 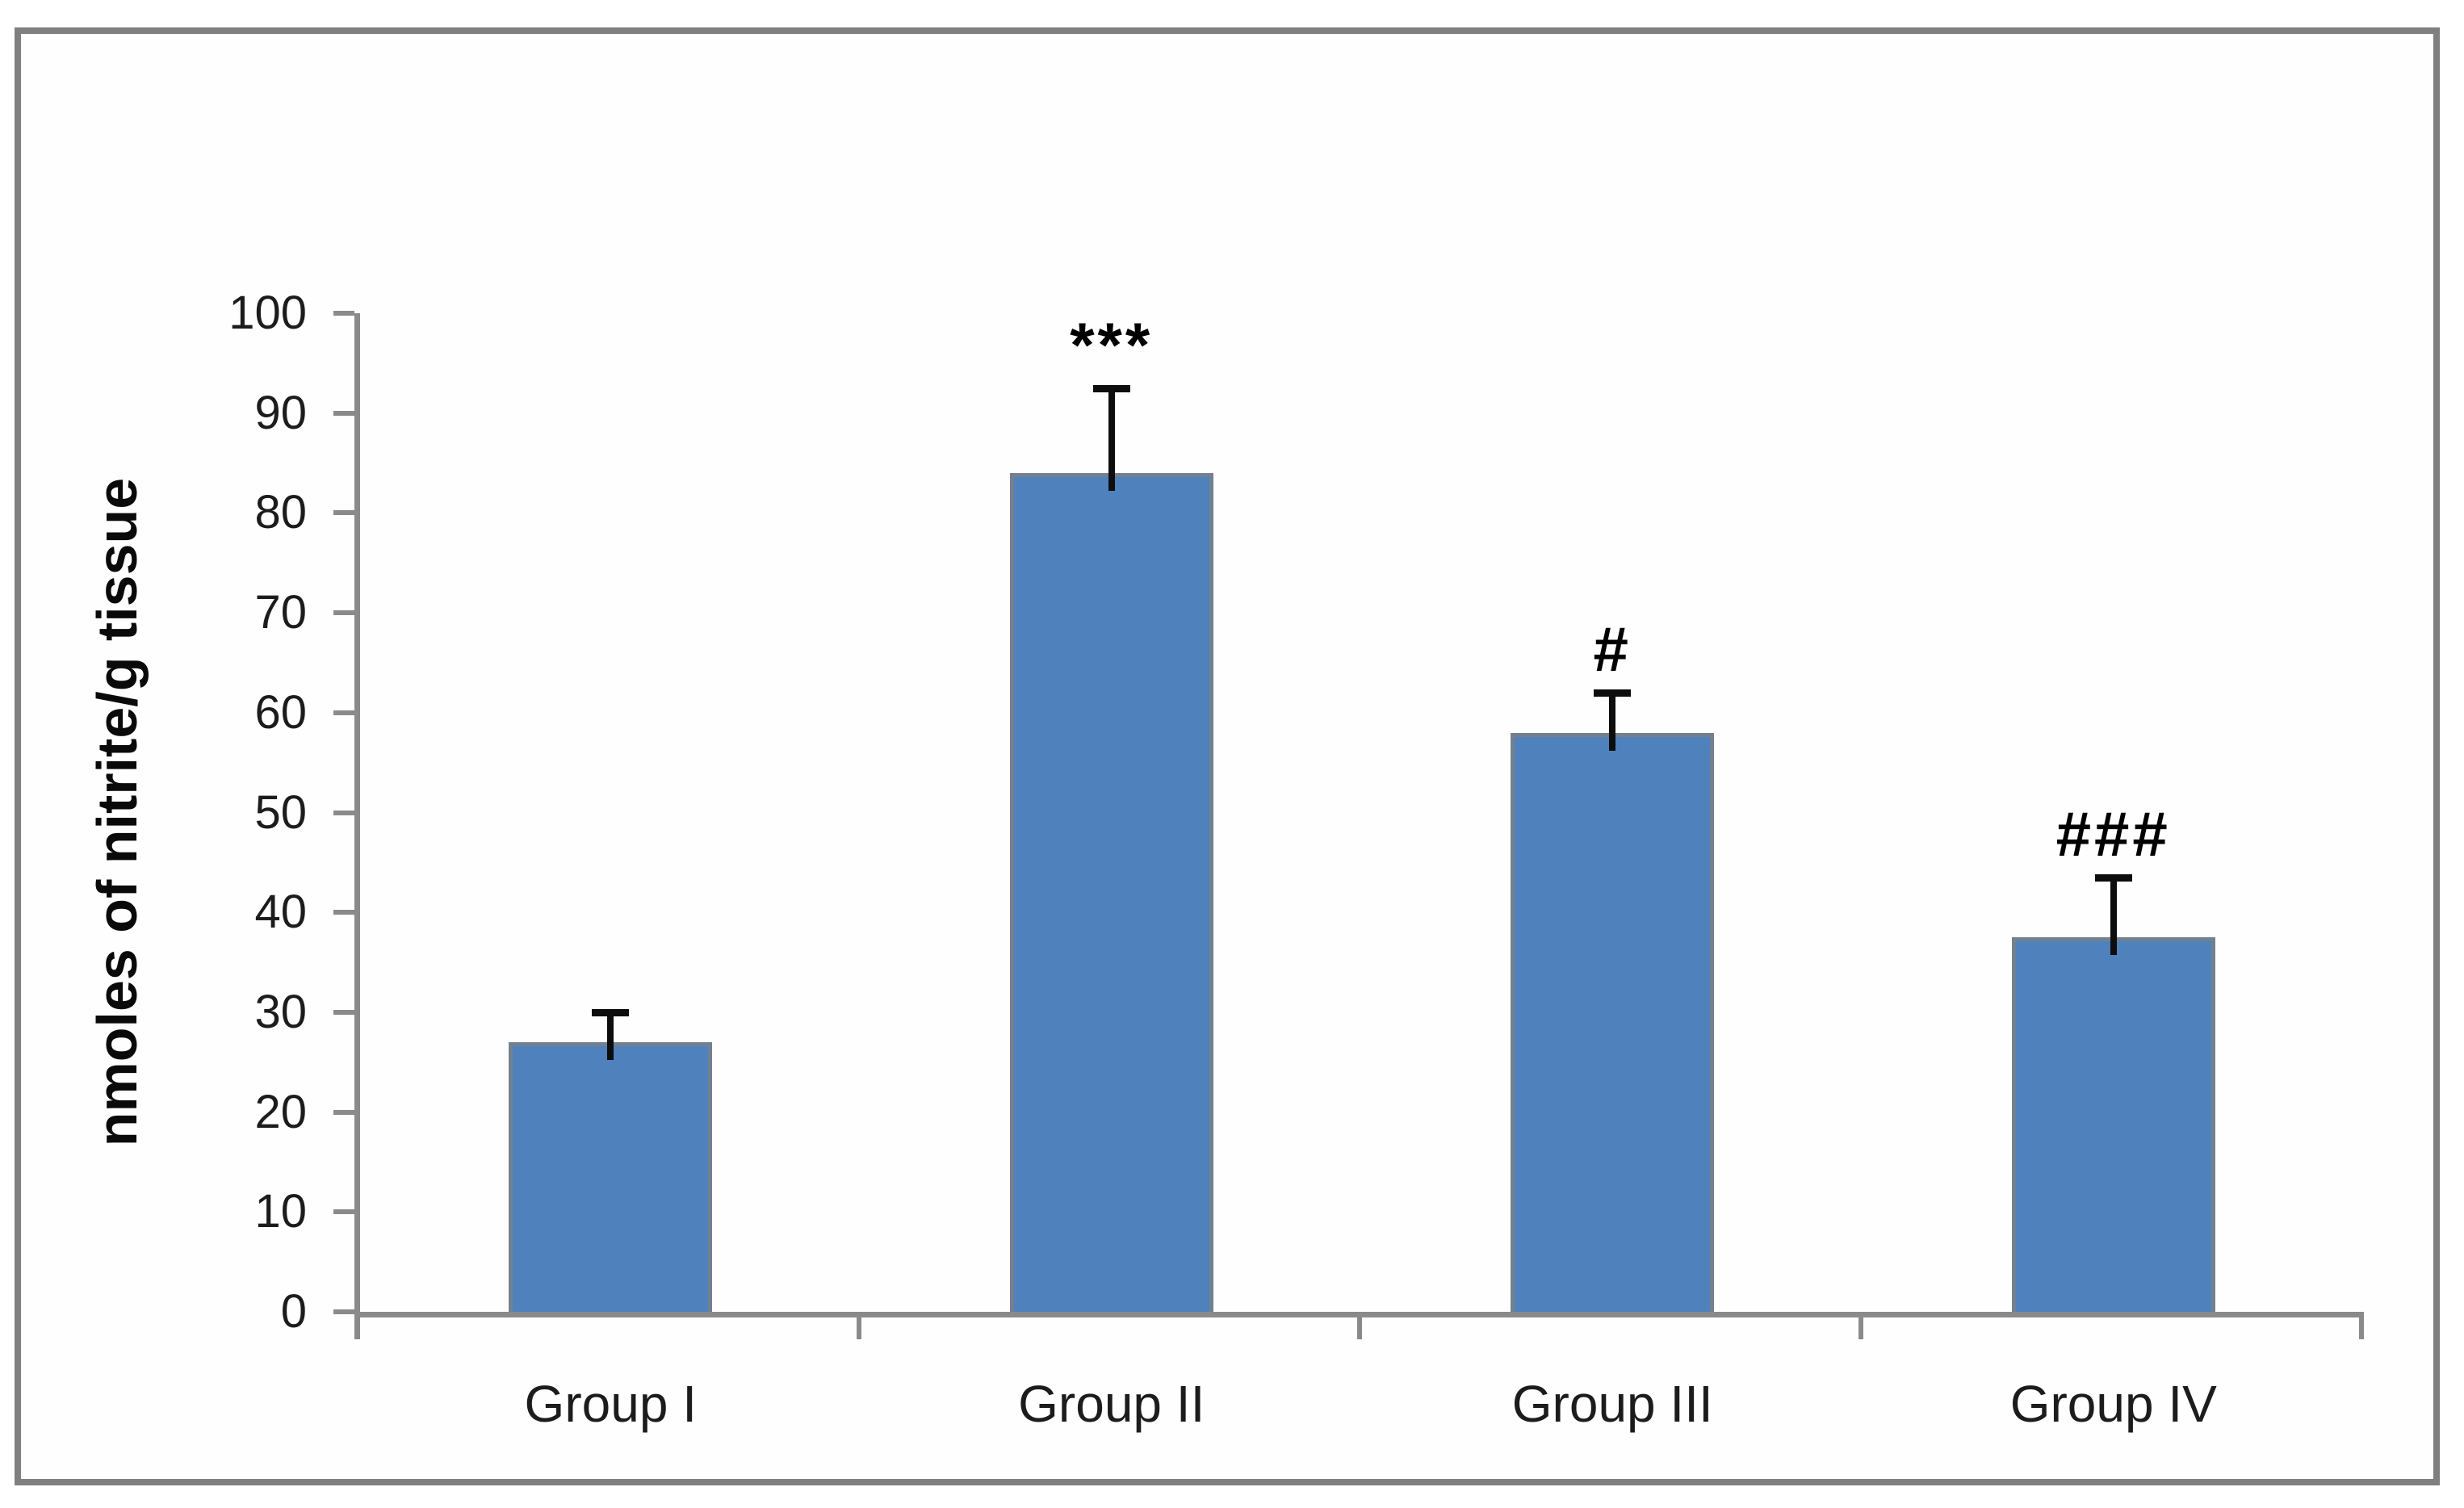 What do you see at coordinates (280, 512) in the screenshot?
I see `y-tick-label: 80` at bounding box center [280, 512].